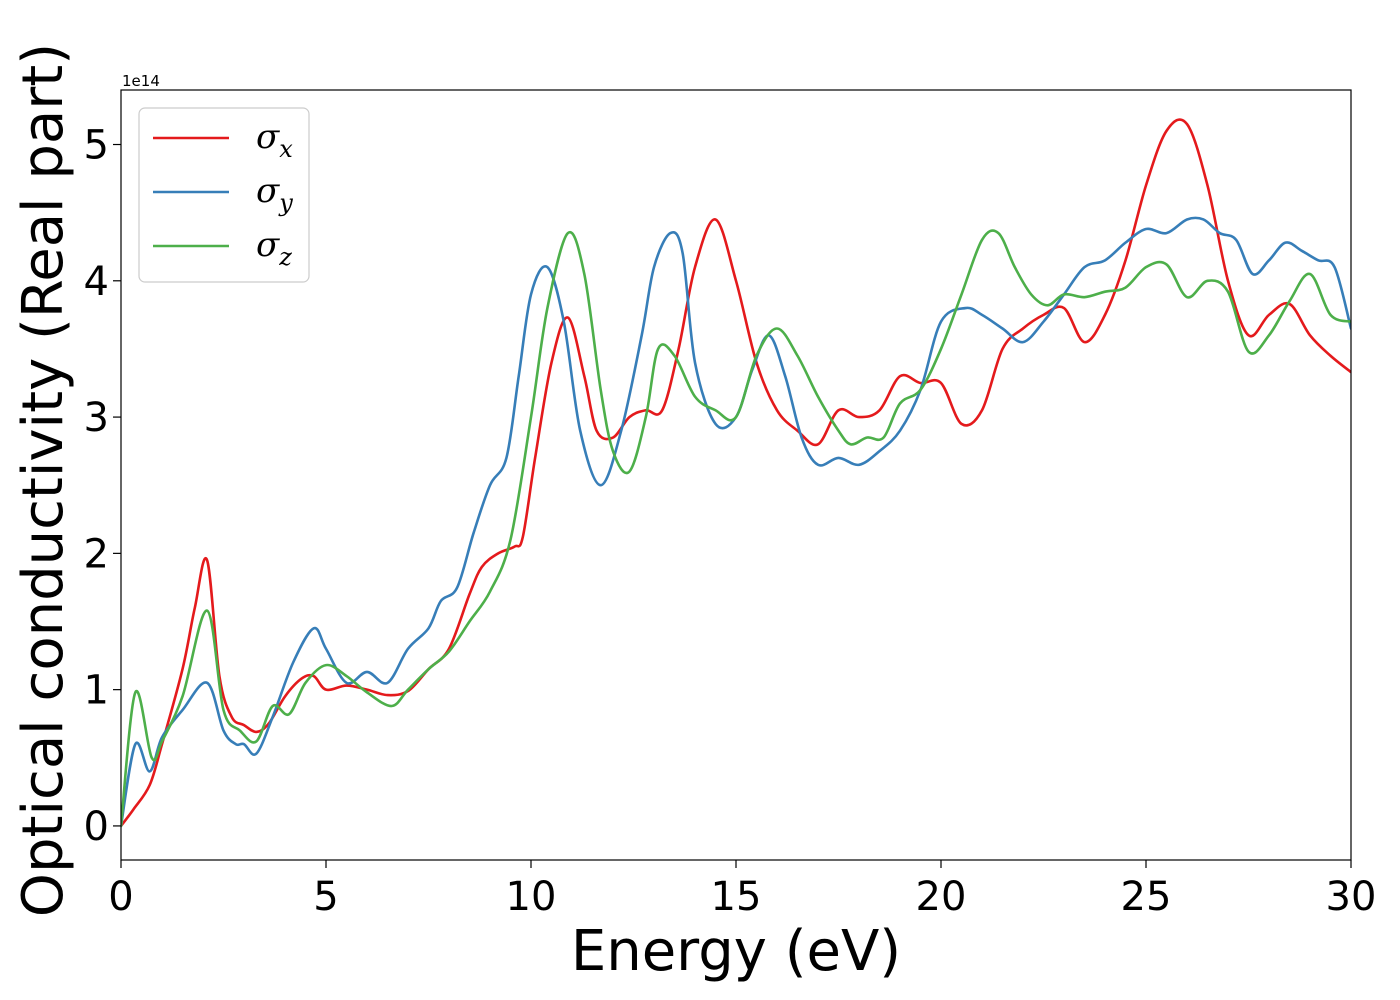 This screenshot has height=1000, width=1400. Describe the element at coordinates (96, 691) in the screenshot. I see `y-tick-label: 1` at that location.